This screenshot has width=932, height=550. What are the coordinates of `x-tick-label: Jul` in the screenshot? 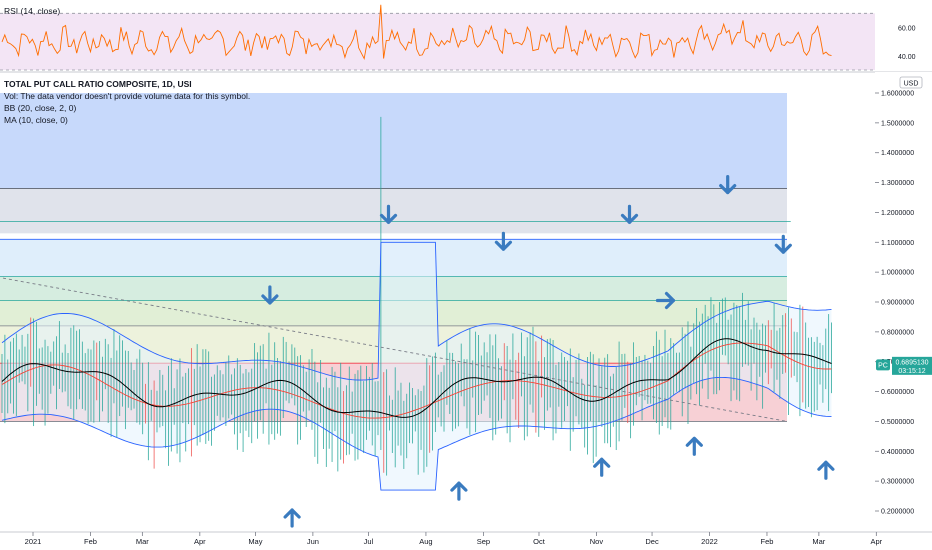 It's located at (369, 541).